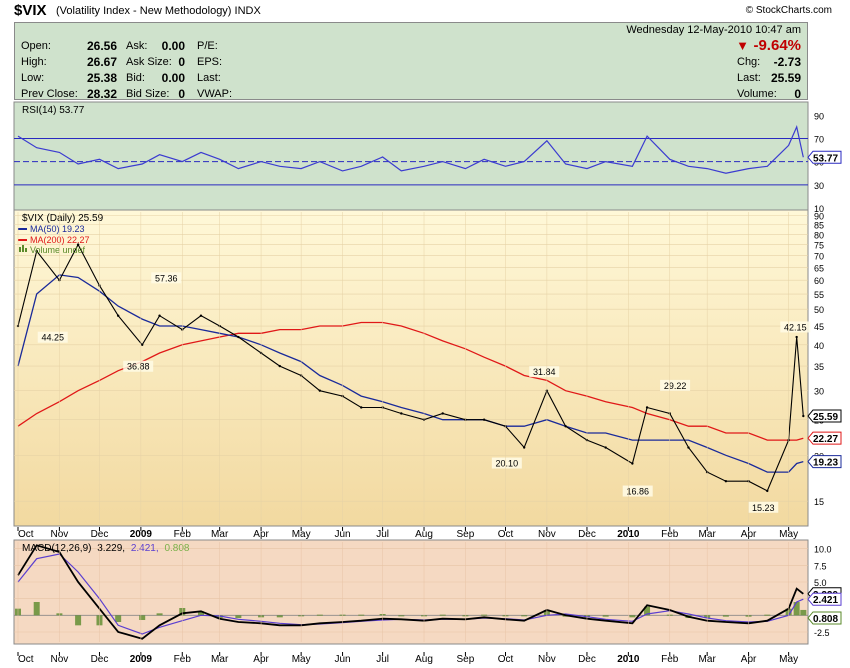  Describe the element at coordinates (181, 62) in the screenshot. I see `ask-size-value: 0` at that location.